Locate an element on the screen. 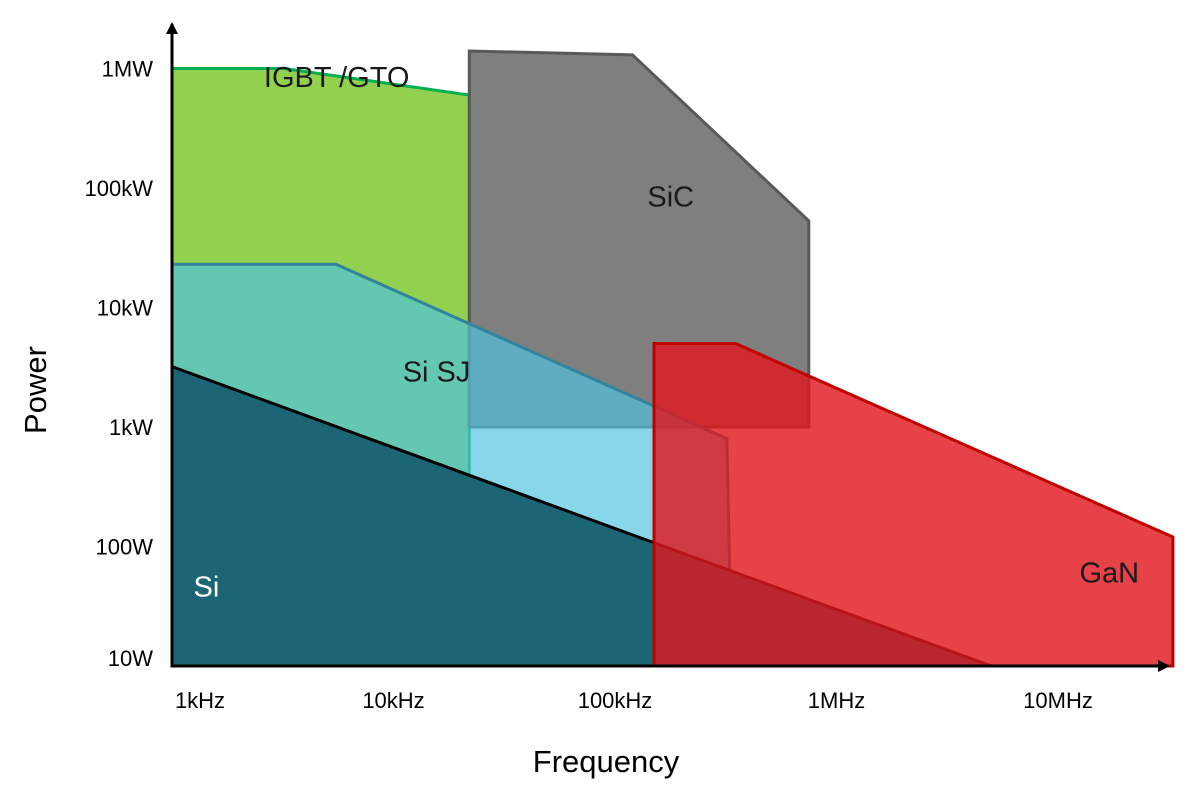 The height and width of the screenshot is (802, 1200). x-tick-label-100khz: 100kHz is located at coordinates (615, 700).